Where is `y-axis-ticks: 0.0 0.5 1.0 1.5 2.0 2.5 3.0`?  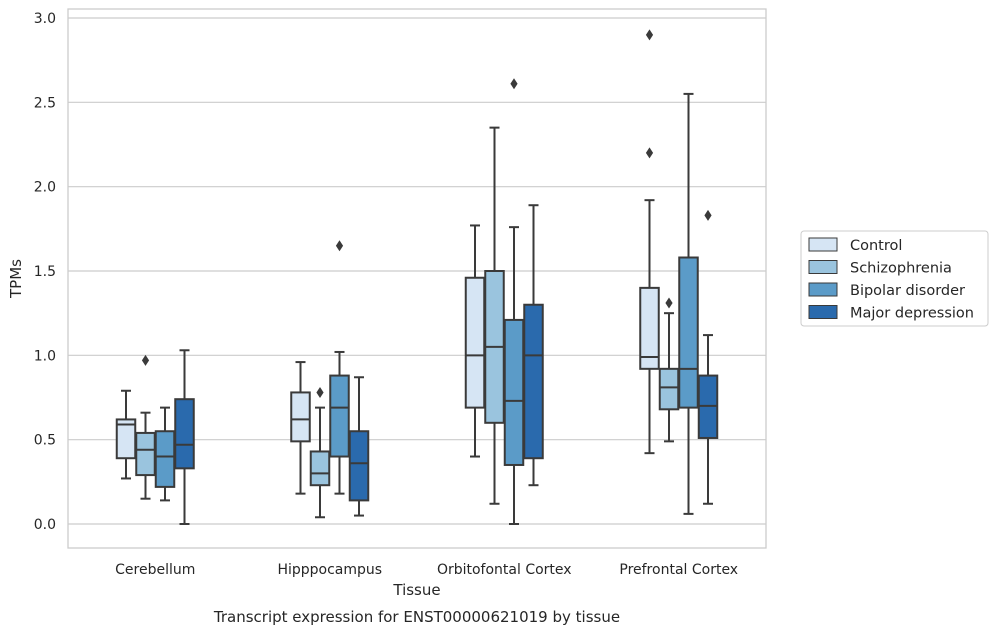 y-axis-ticks: 0.0 0.5 1.0 1.5 2.0 2.5 3.0 is located at coordinates (45, 272).